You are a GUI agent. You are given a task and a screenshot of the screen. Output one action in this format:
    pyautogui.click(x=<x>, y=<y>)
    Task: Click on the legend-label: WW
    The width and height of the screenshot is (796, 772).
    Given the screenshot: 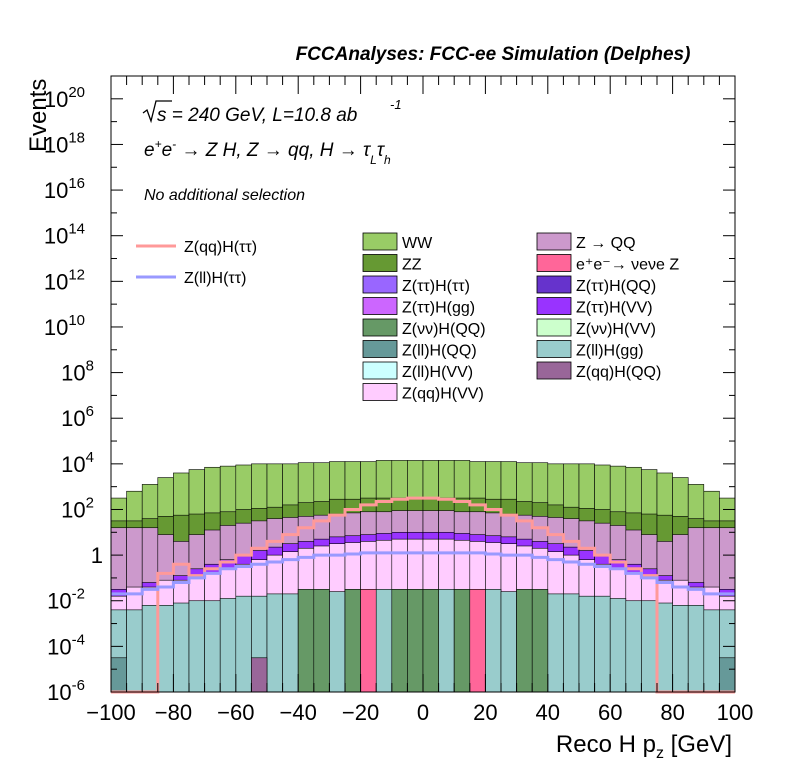 What is the action you would take?
    pyautogui.click(x=417, y=243)
    